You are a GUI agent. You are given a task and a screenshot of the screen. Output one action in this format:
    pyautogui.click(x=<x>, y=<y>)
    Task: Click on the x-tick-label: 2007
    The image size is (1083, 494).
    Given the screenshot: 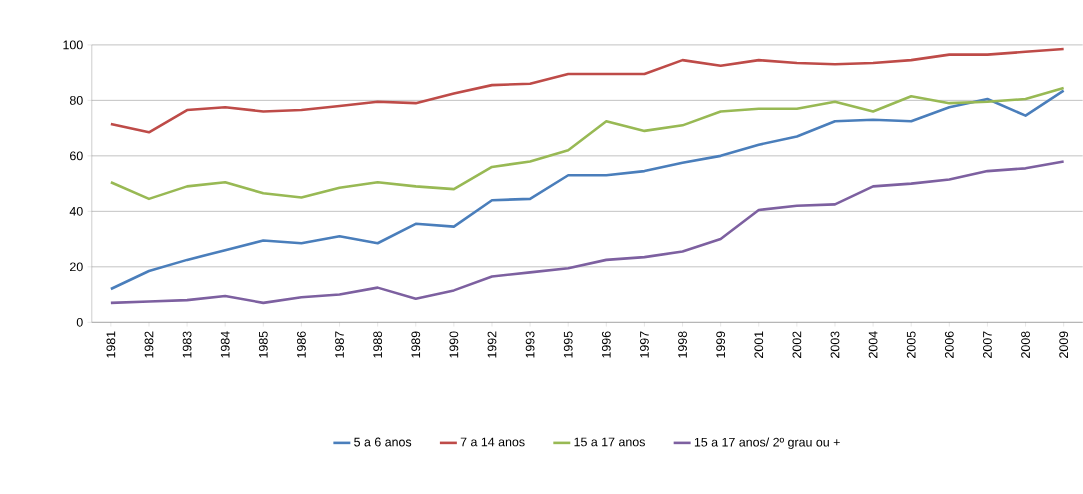 What is the action you would take?
    pyautogui.click(x=987, y=344)
    